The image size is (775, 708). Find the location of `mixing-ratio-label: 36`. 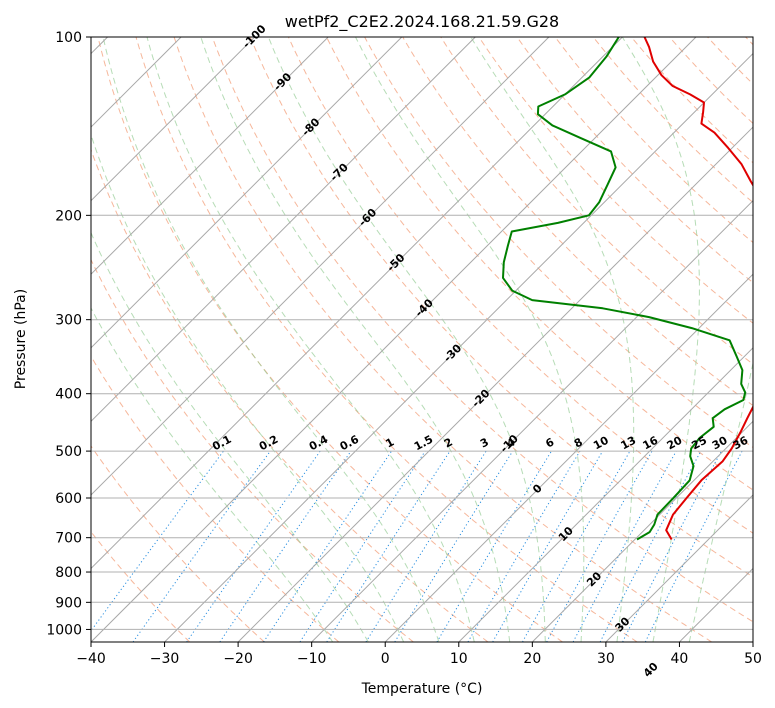

mixing-ratio-label: 36 is located at coordinates (741, 443).